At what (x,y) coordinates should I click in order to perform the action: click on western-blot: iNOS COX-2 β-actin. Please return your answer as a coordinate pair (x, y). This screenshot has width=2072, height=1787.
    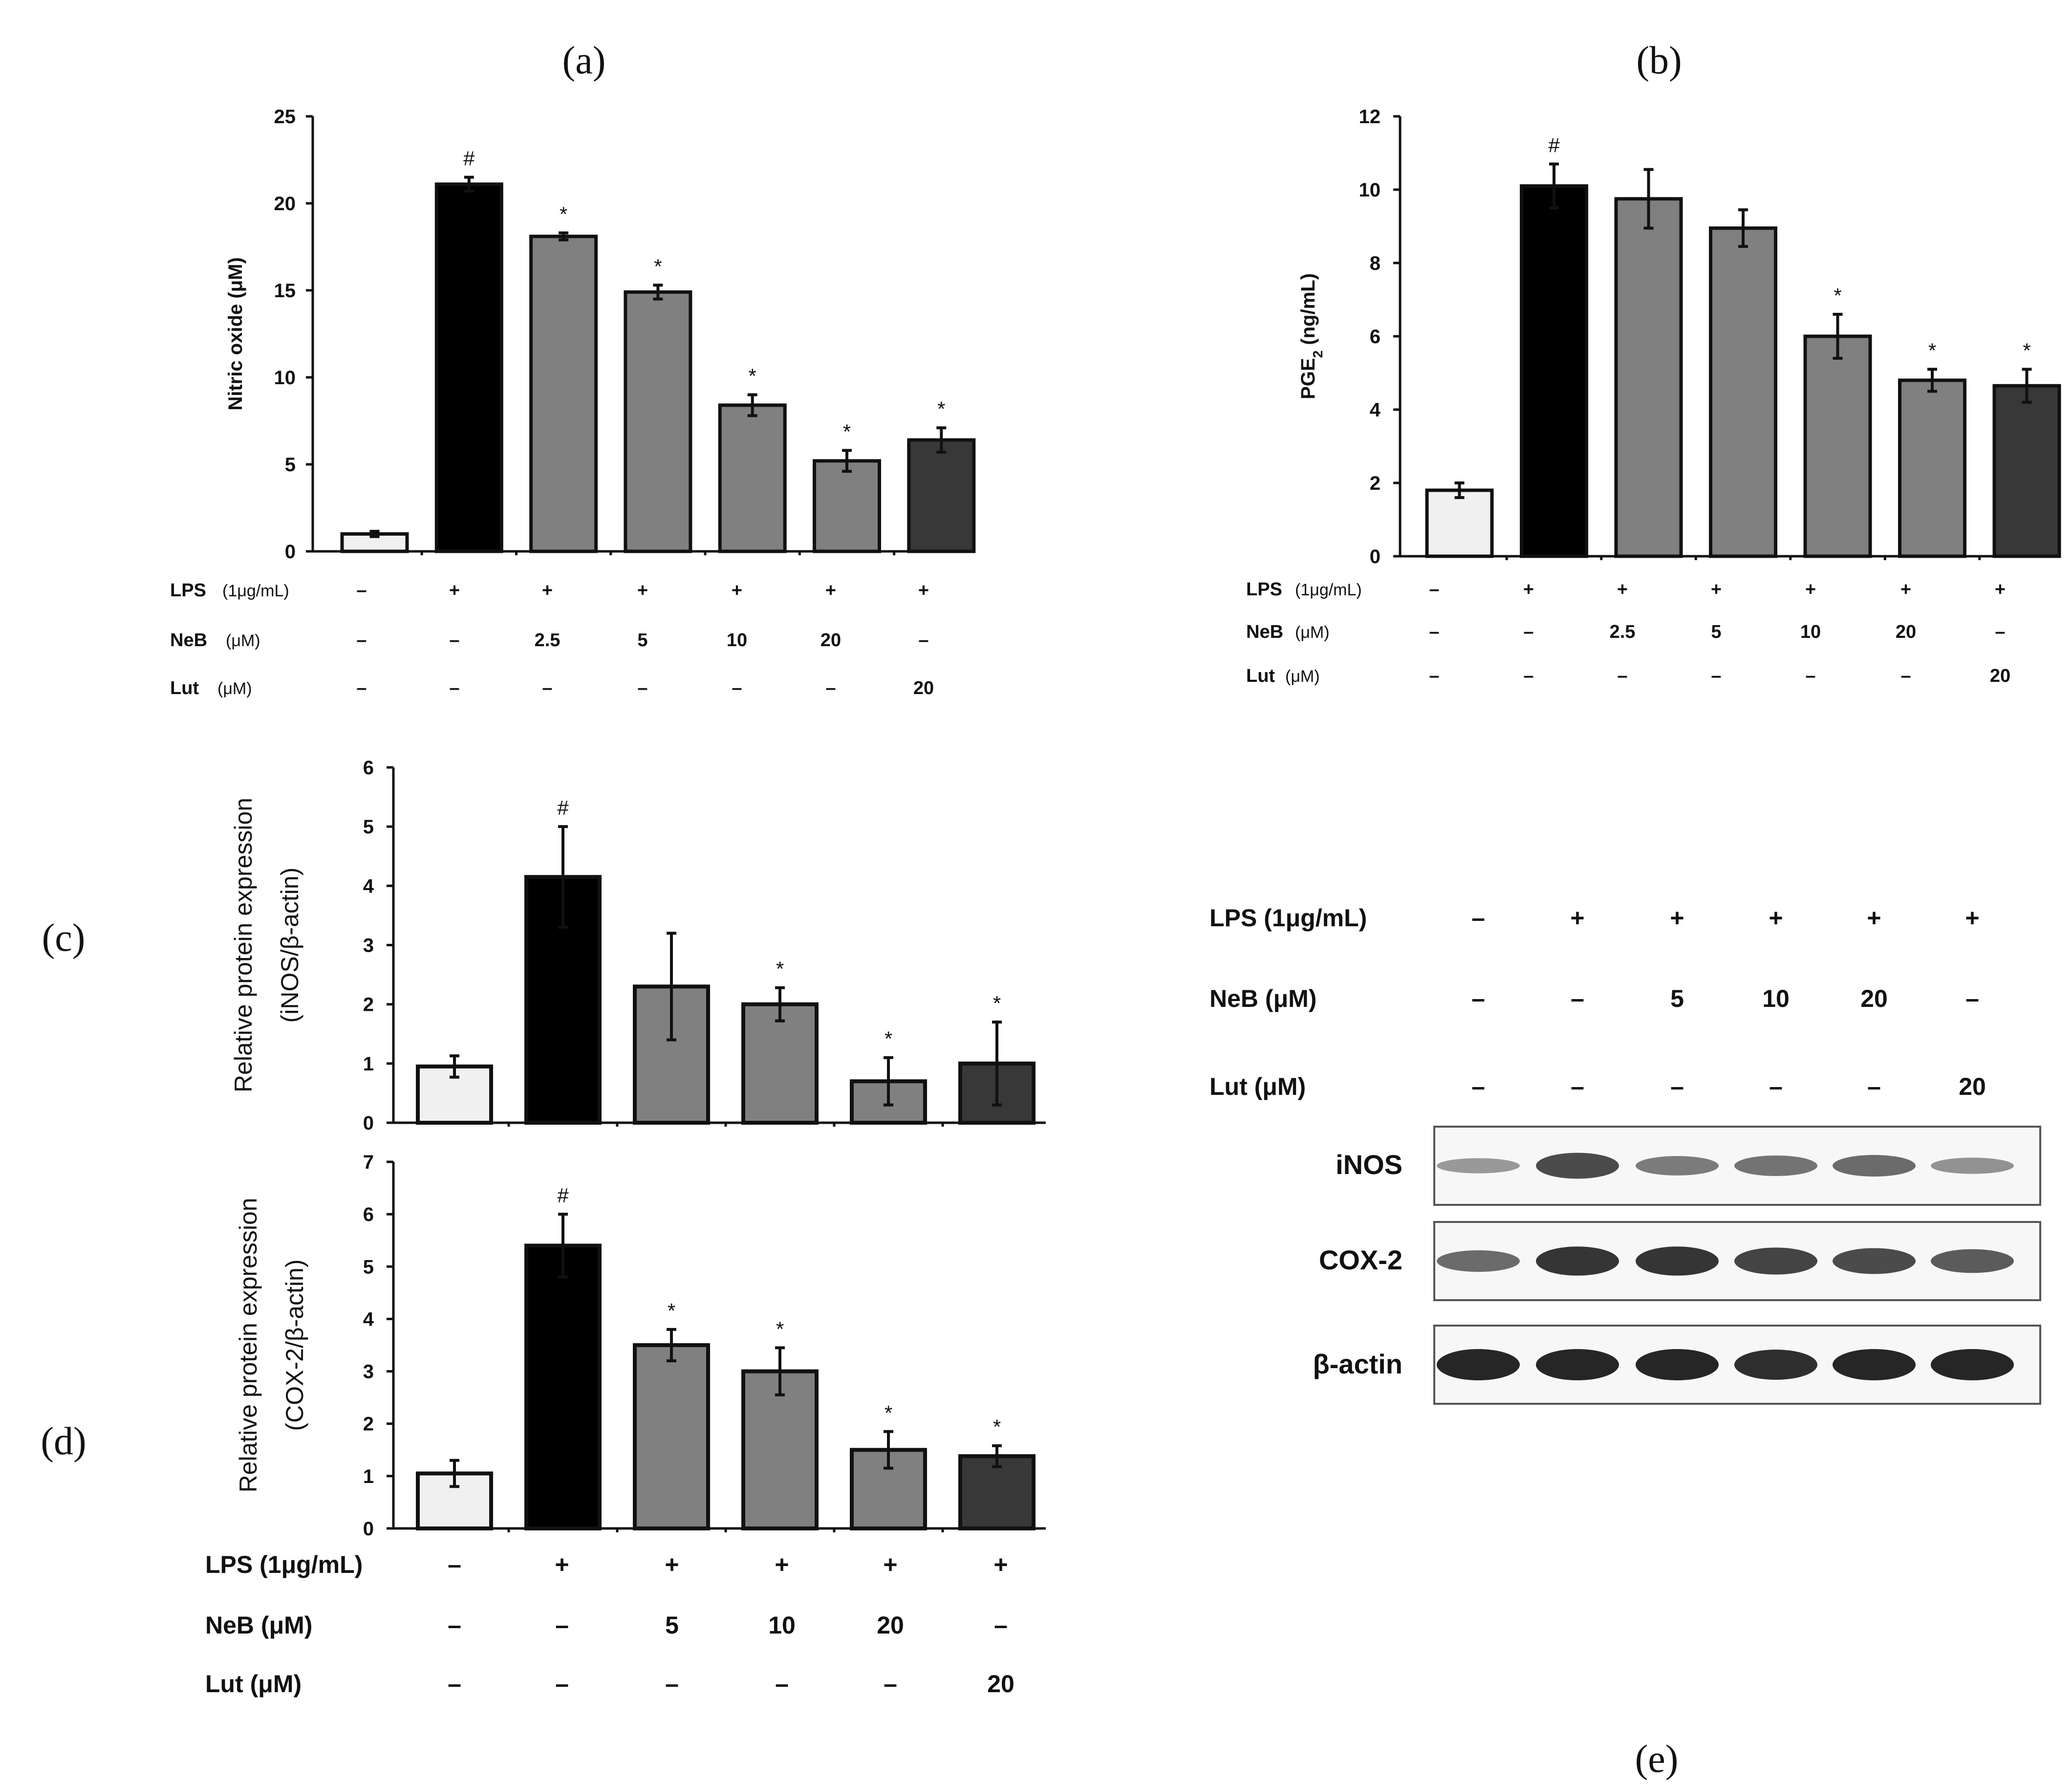
    Looking at the image, I should click on (1677, 1265).